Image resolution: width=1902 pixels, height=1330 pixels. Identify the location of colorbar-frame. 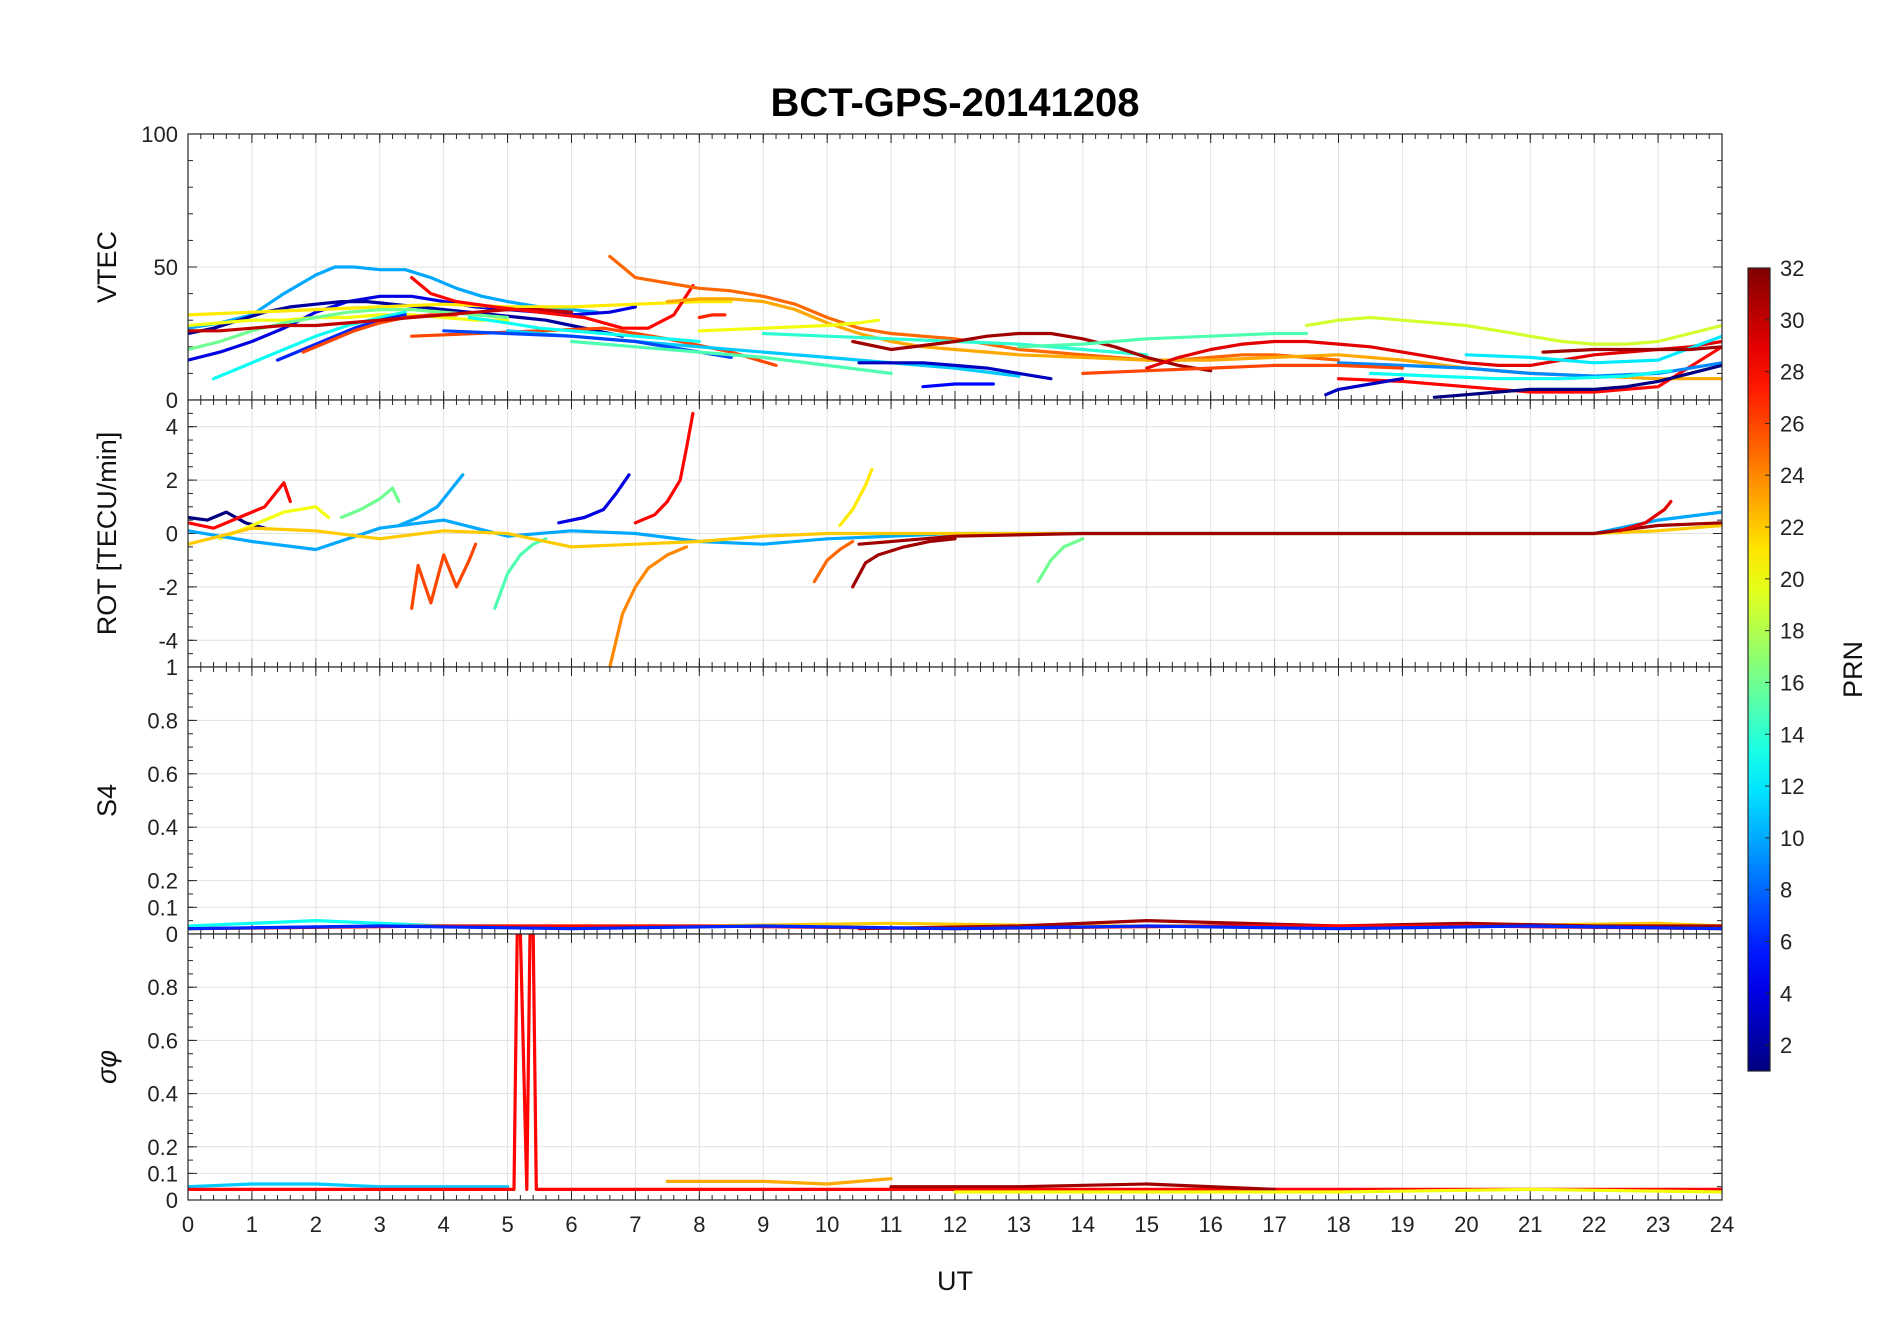
(1759, 669).